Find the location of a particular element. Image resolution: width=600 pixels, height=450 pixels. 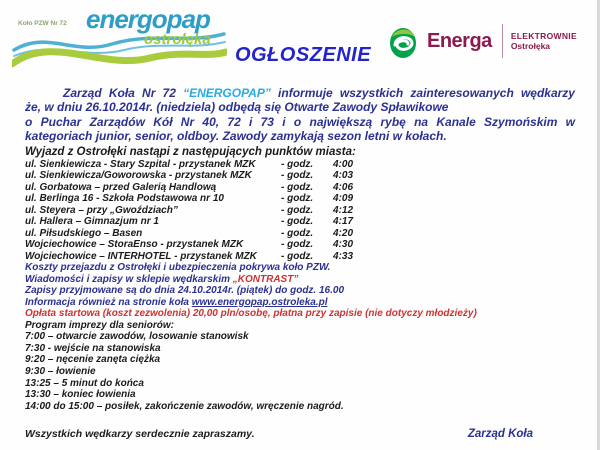

logo-city-label: ostrołęka is located at coordinates (177, 39).